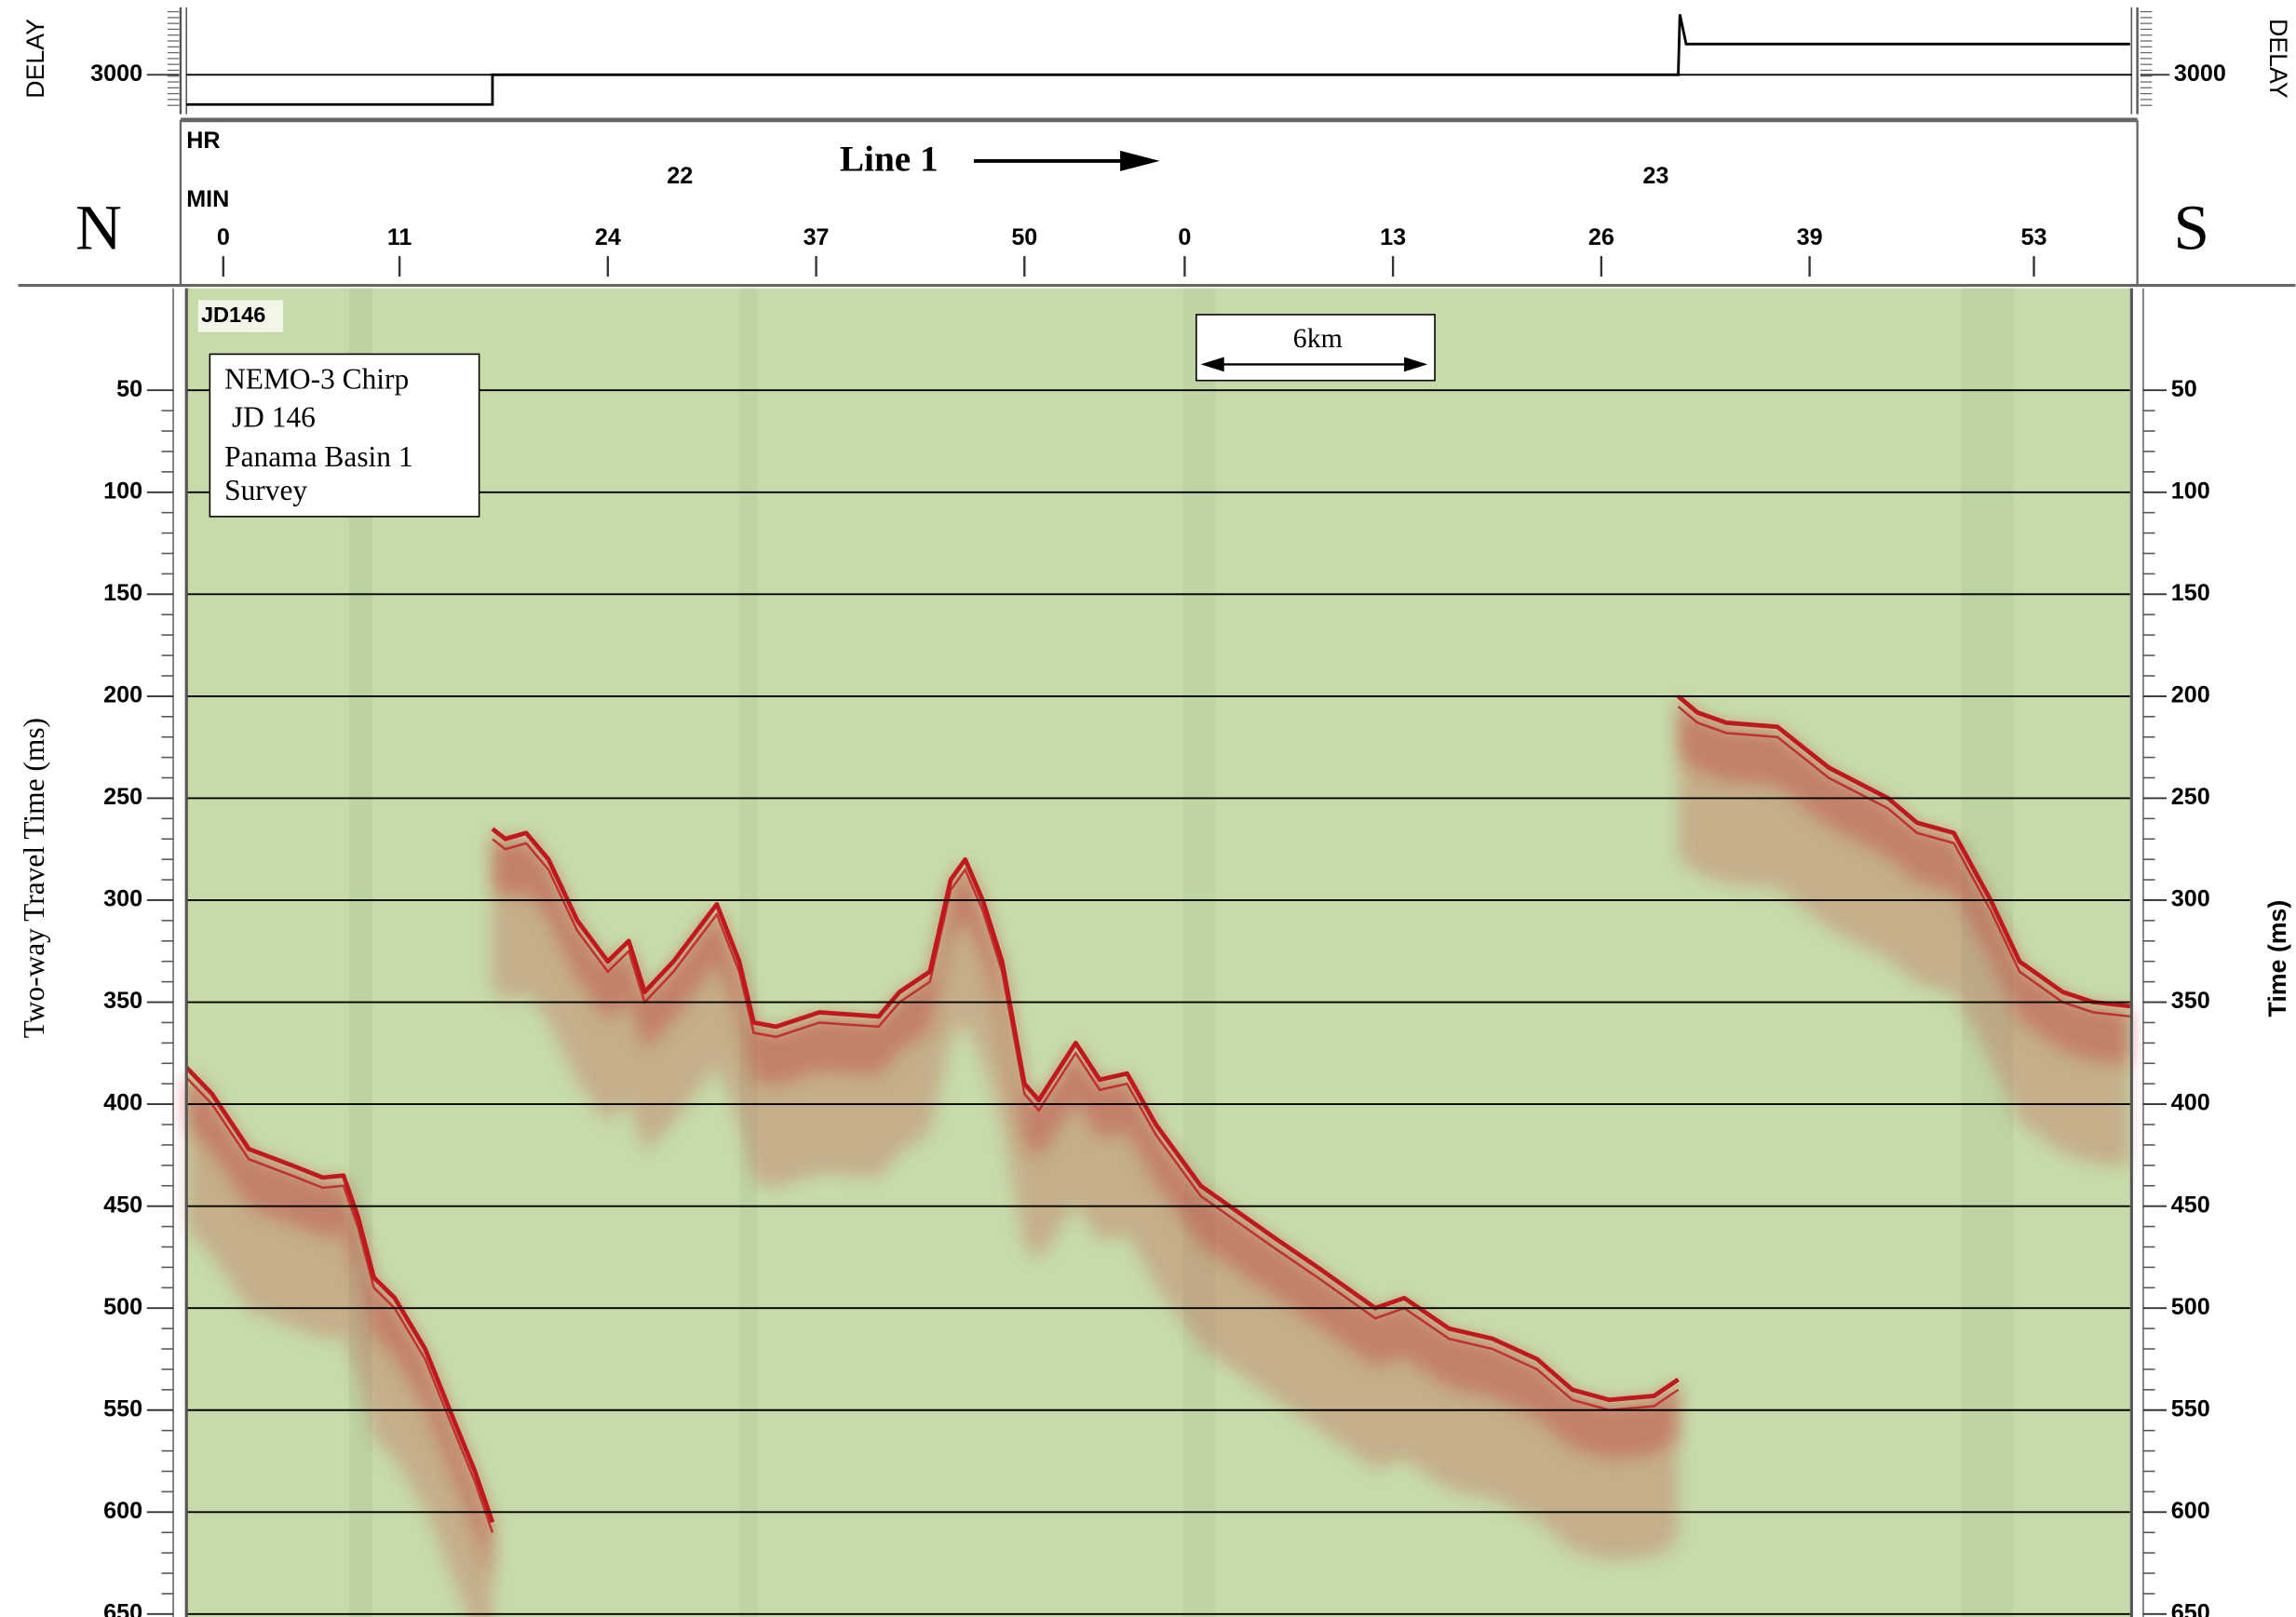 Image resolution: width=2296 pixels, height=1617 pixels. Describe the element at coordinates (122, 695) in the screenshot. I see `y-tick-label: 200` at that location.